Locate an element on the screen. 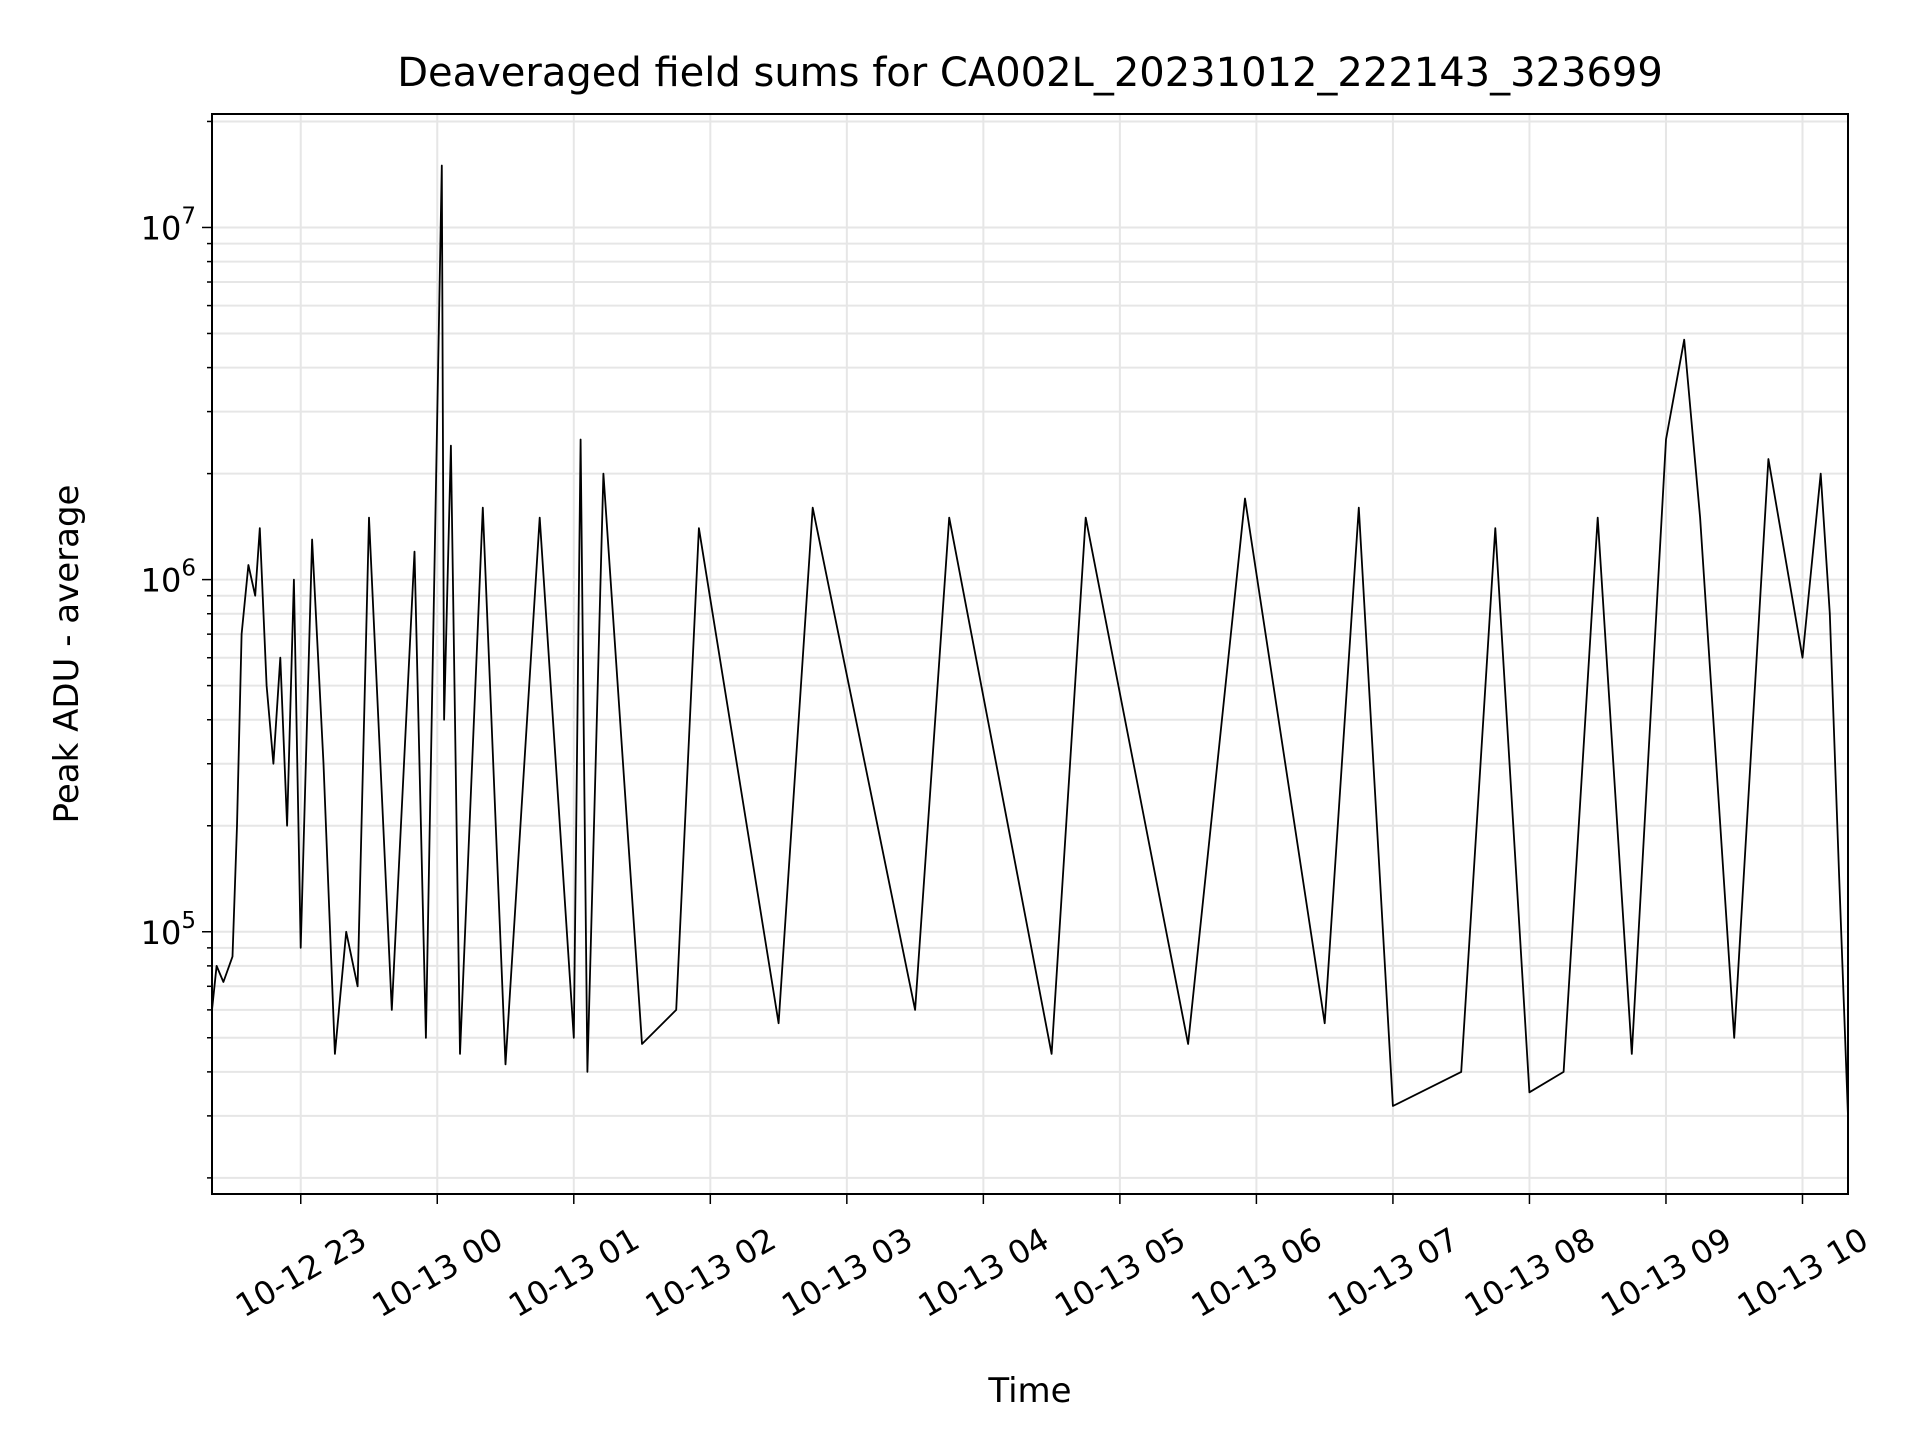 The height and width of the screenshot is (1440, 1920). y-tick-label: 10⁶ is located at coordinates (168, 578).